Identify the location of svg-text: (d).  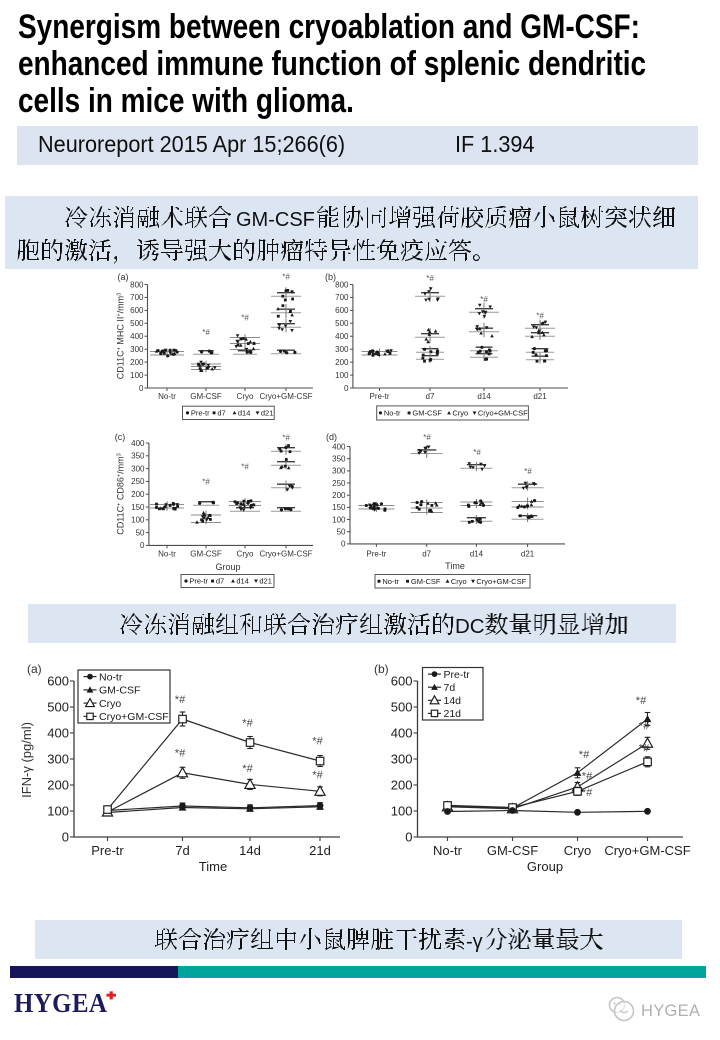
(331, 437).